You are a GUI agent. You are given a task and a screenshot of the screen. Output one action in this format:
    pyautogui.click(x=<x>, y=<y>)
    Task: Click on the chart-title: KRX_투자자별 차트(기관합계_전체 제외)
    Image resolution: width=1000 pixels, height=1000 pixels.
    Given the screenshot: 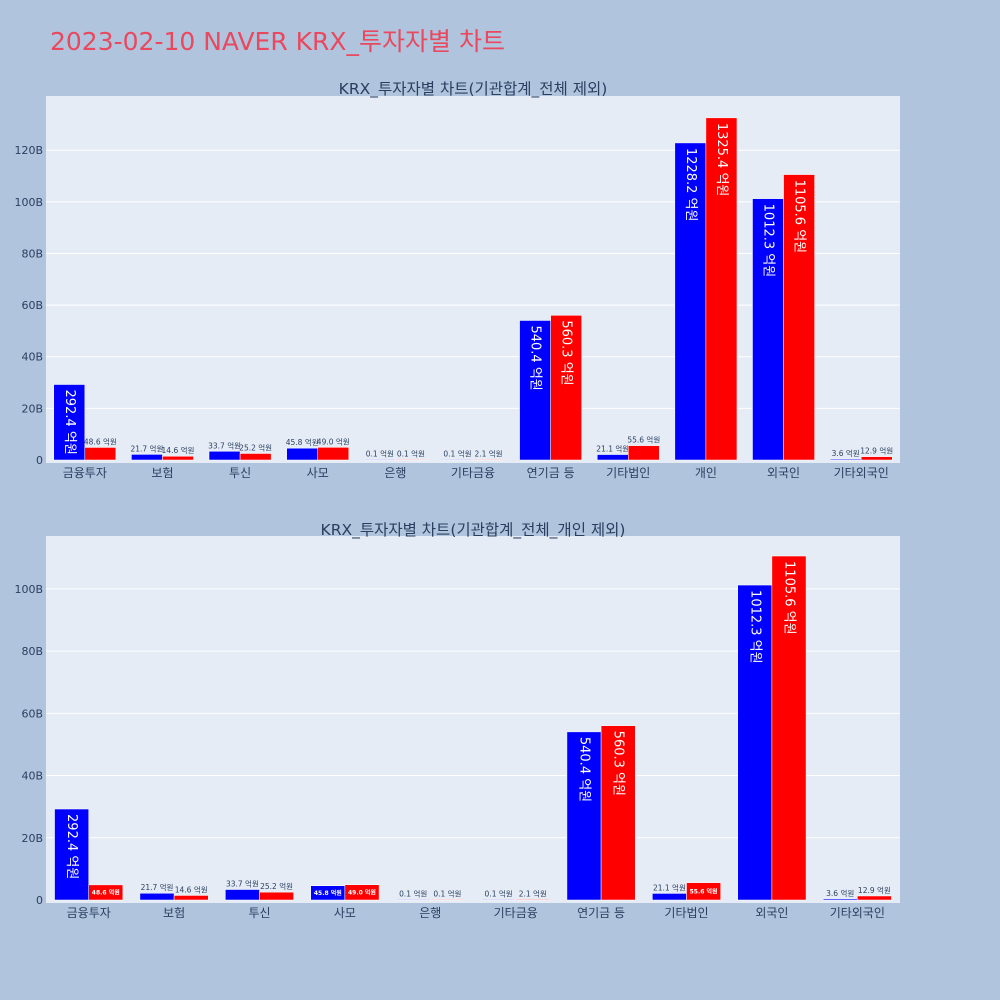 What is the action you would take?
    pyautogui.click(x=473, y=89)
    